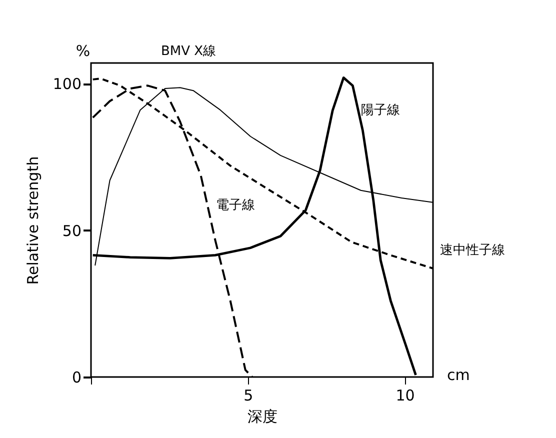  Describe the element at coordinates (405, 395) in the screenshot. I see `x-tick-label: 10` at that location.